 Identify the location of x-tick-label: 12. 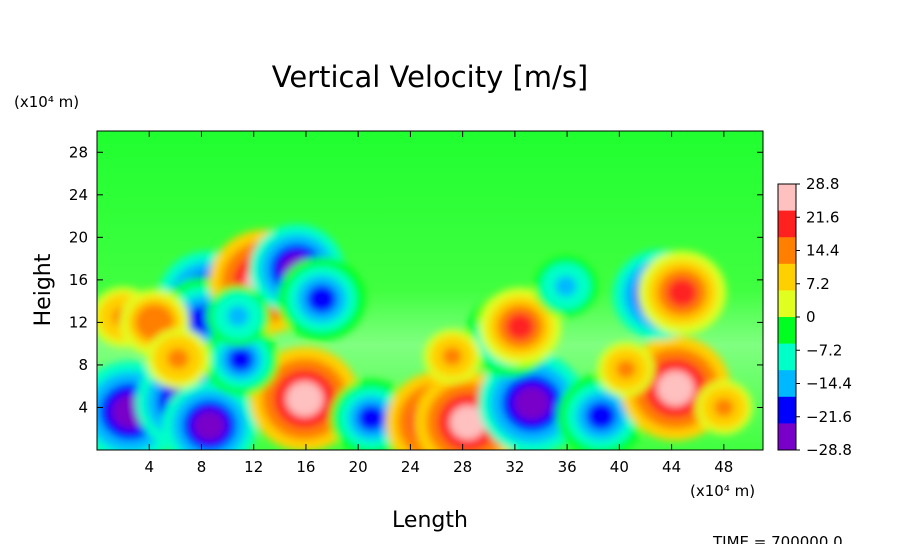
(253, 467).